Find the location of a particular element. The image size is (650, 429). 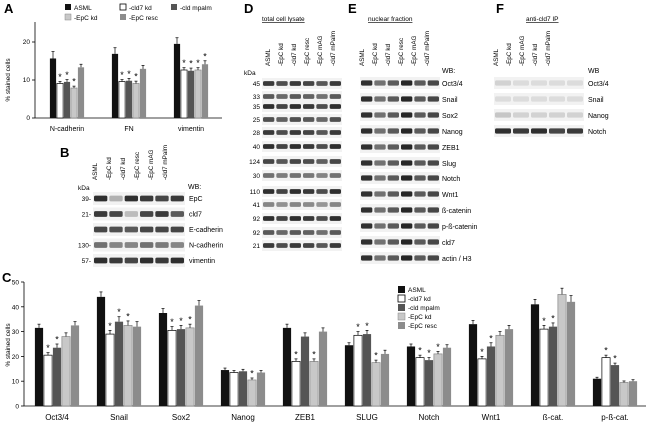

bar-fn-epc-kd is located at coordinates (122, 100).